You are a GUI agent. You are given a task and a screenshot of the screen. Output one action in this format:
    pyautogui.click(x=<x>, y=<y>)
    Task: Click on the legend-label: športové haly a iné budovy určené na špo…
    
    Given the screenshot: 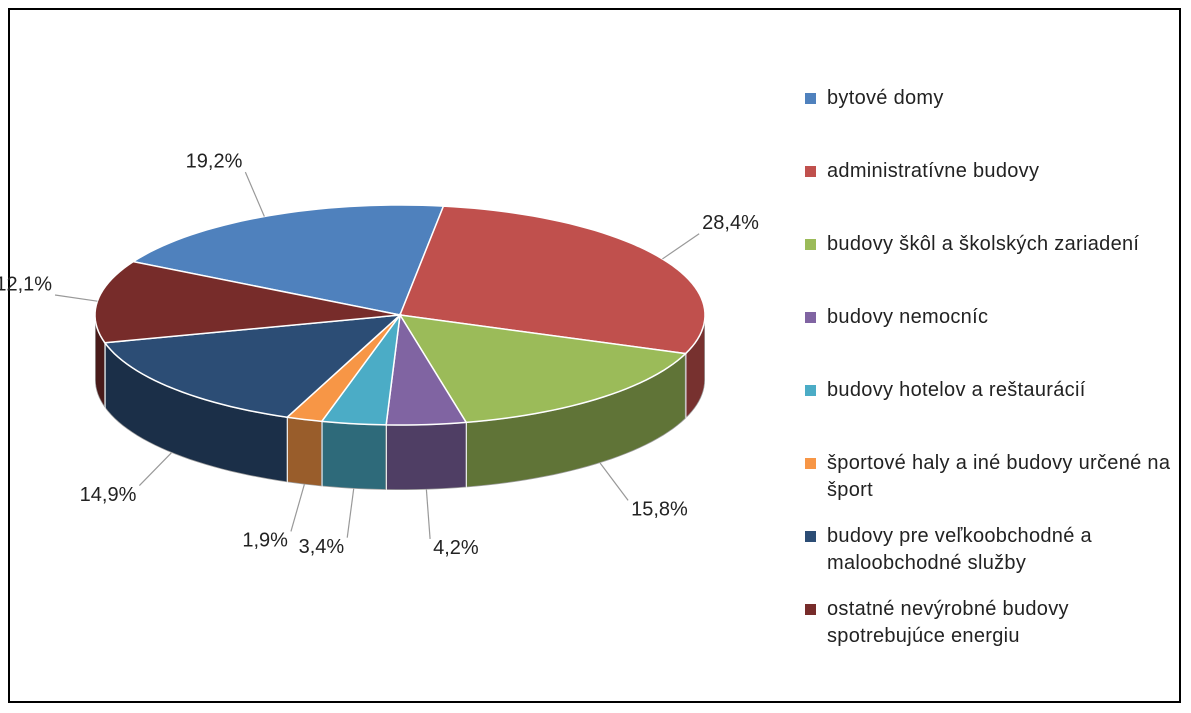 What is the action you would take?
    pyautogui.click(x=999, y=476)
    